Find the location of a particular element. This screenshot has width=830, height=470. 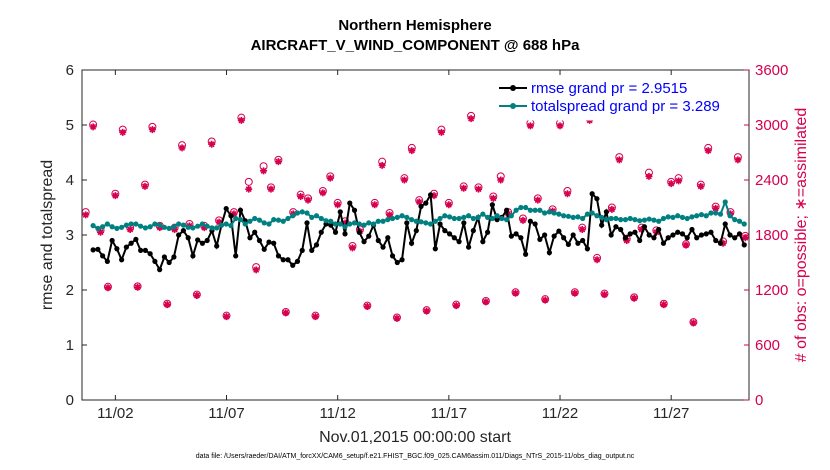

legend-box is located at coordinates (620, 98).